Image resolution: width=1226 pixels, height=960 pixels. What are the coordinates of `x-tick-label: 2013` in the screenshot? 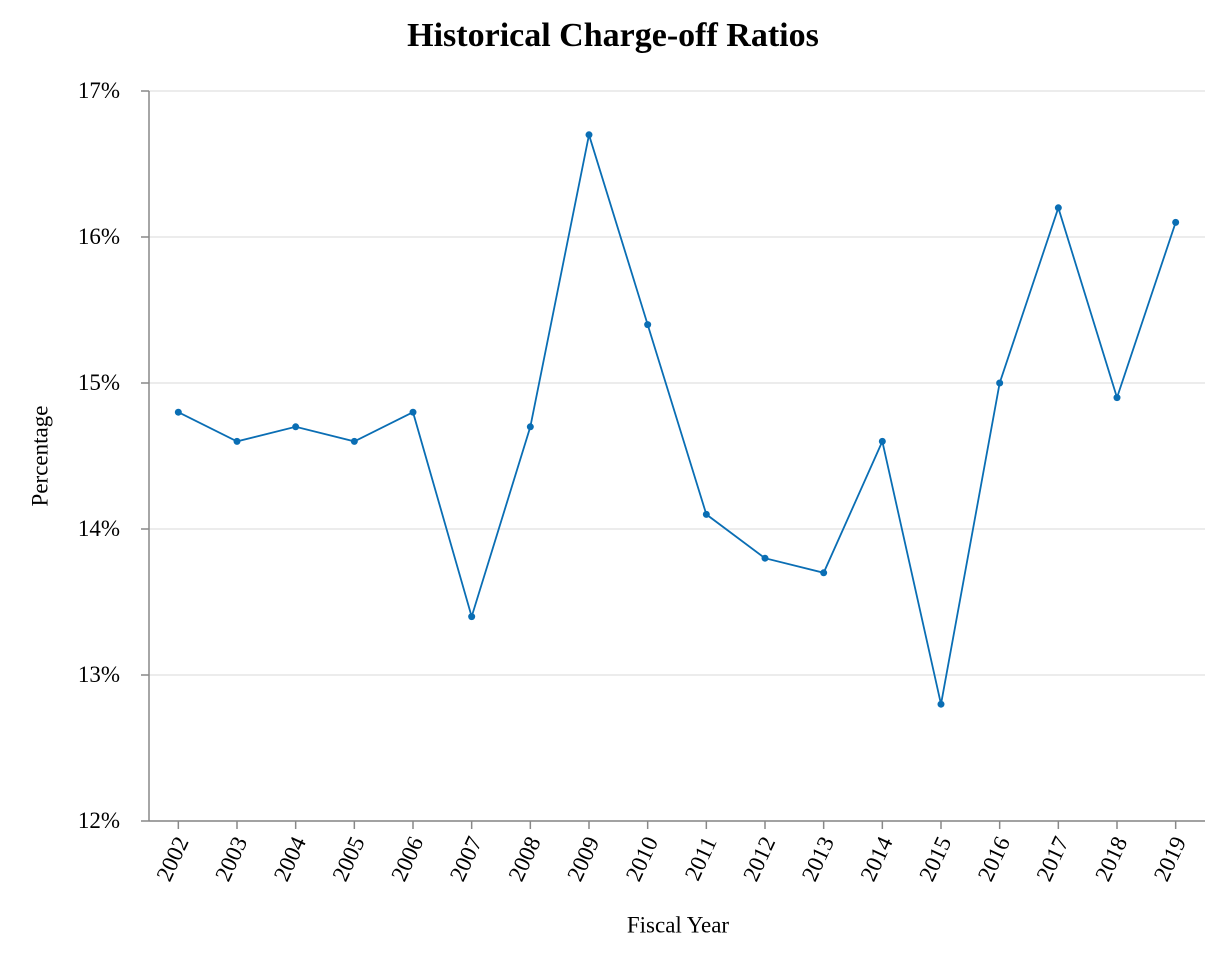 It's located at (818, 859).